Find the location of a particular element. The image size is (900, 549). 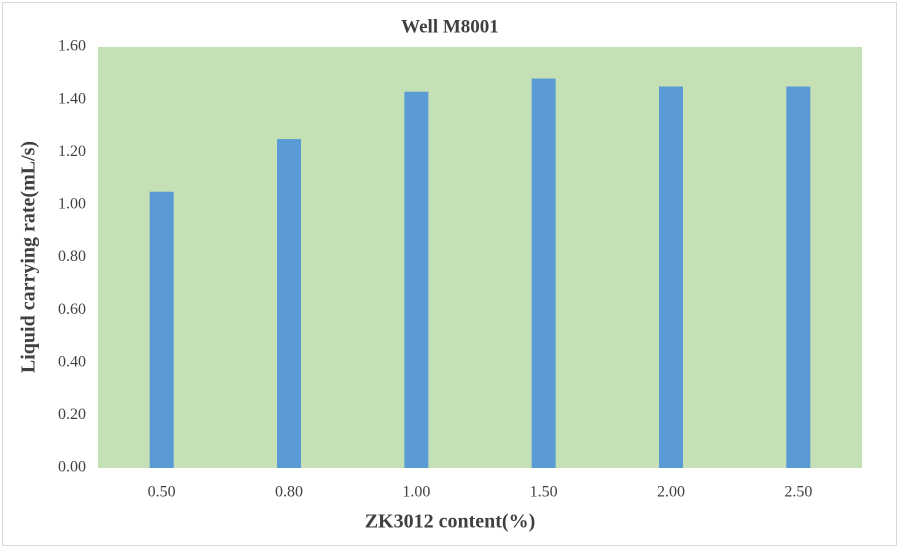

x-tick-label: 2.00 is located at coordinates (671, 492).